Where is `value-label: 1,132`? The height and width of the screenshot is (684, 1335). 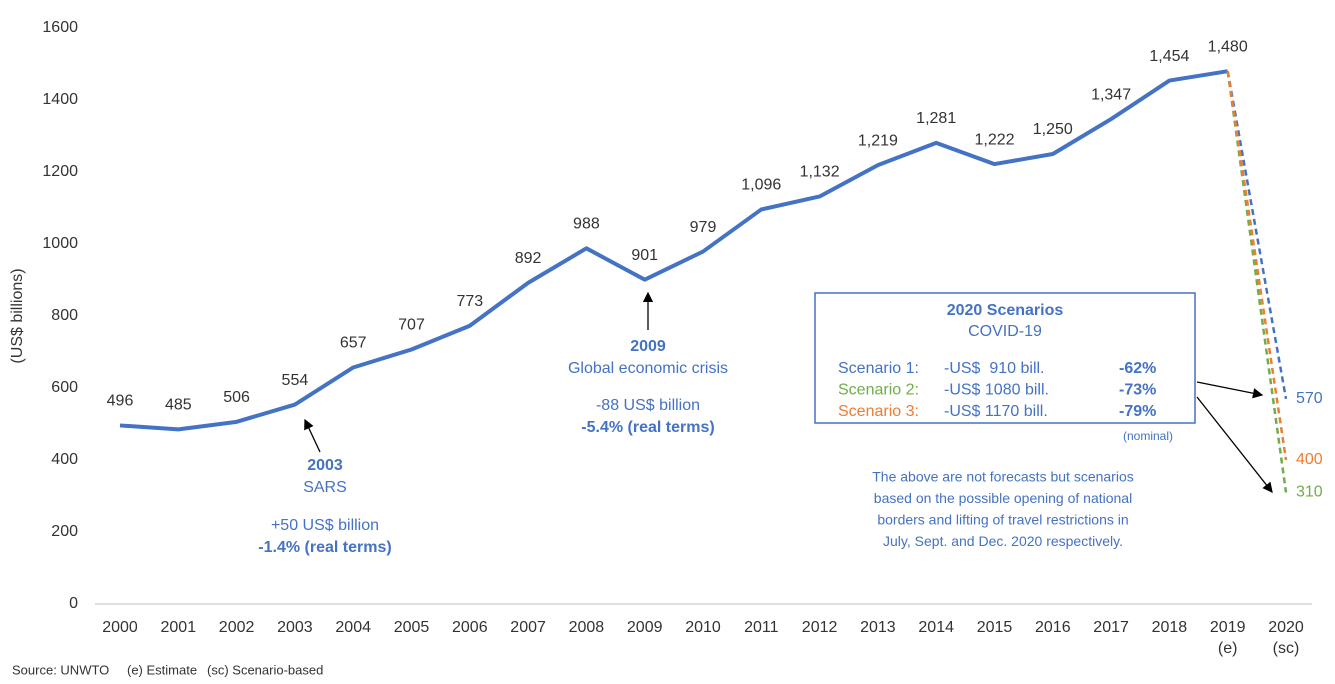
value-label: 1,132 is located at coordinates (820, 172).